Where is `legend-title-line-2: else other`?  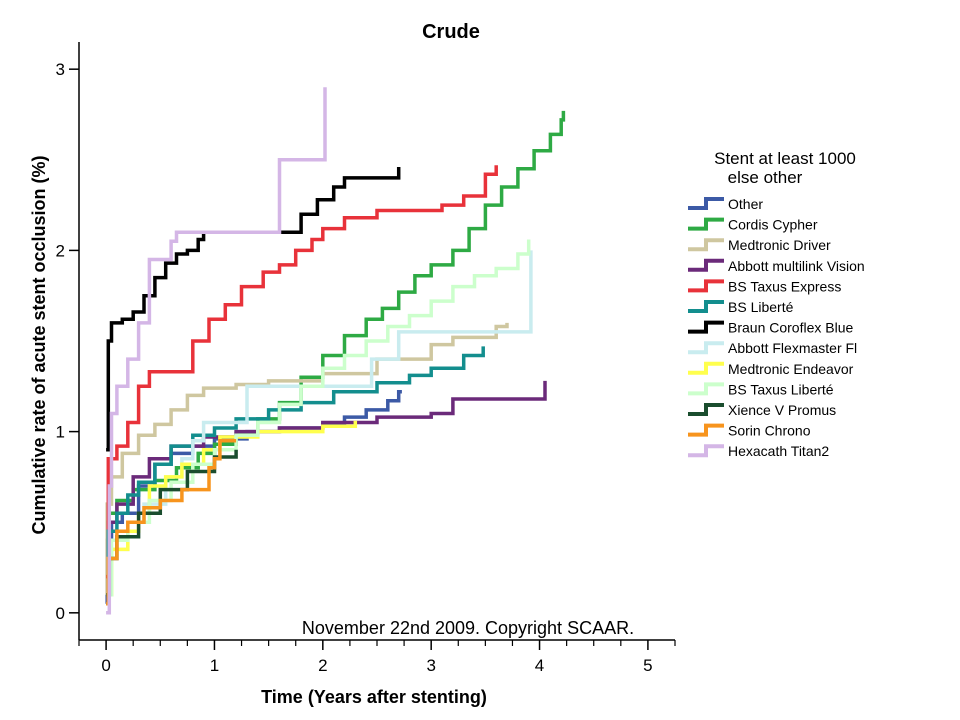
legend-title-line-2: else other is located at coordinates (765, 177).